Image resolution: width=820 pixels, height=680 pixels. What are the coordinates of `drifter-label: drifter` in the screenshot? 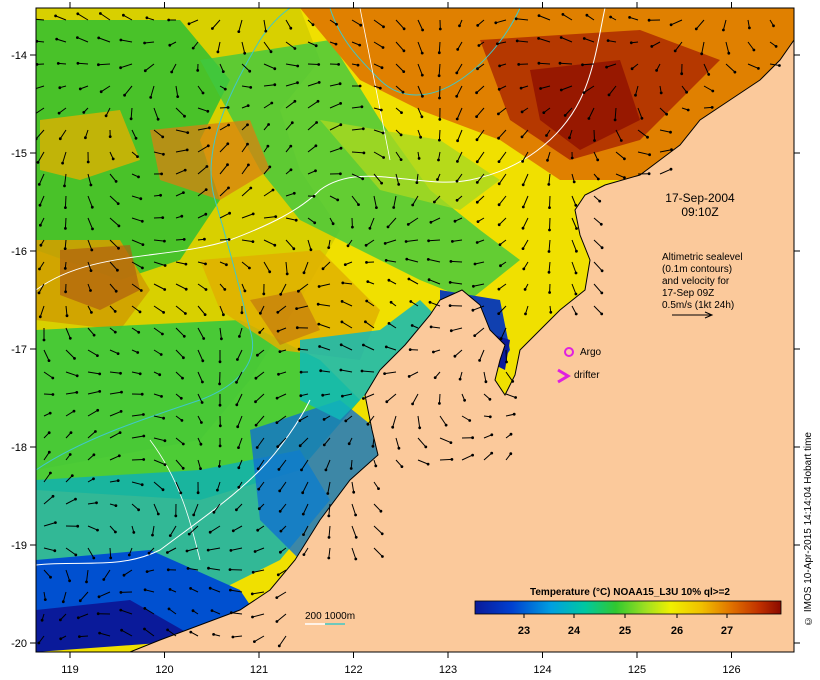 It's located at (587, 375).